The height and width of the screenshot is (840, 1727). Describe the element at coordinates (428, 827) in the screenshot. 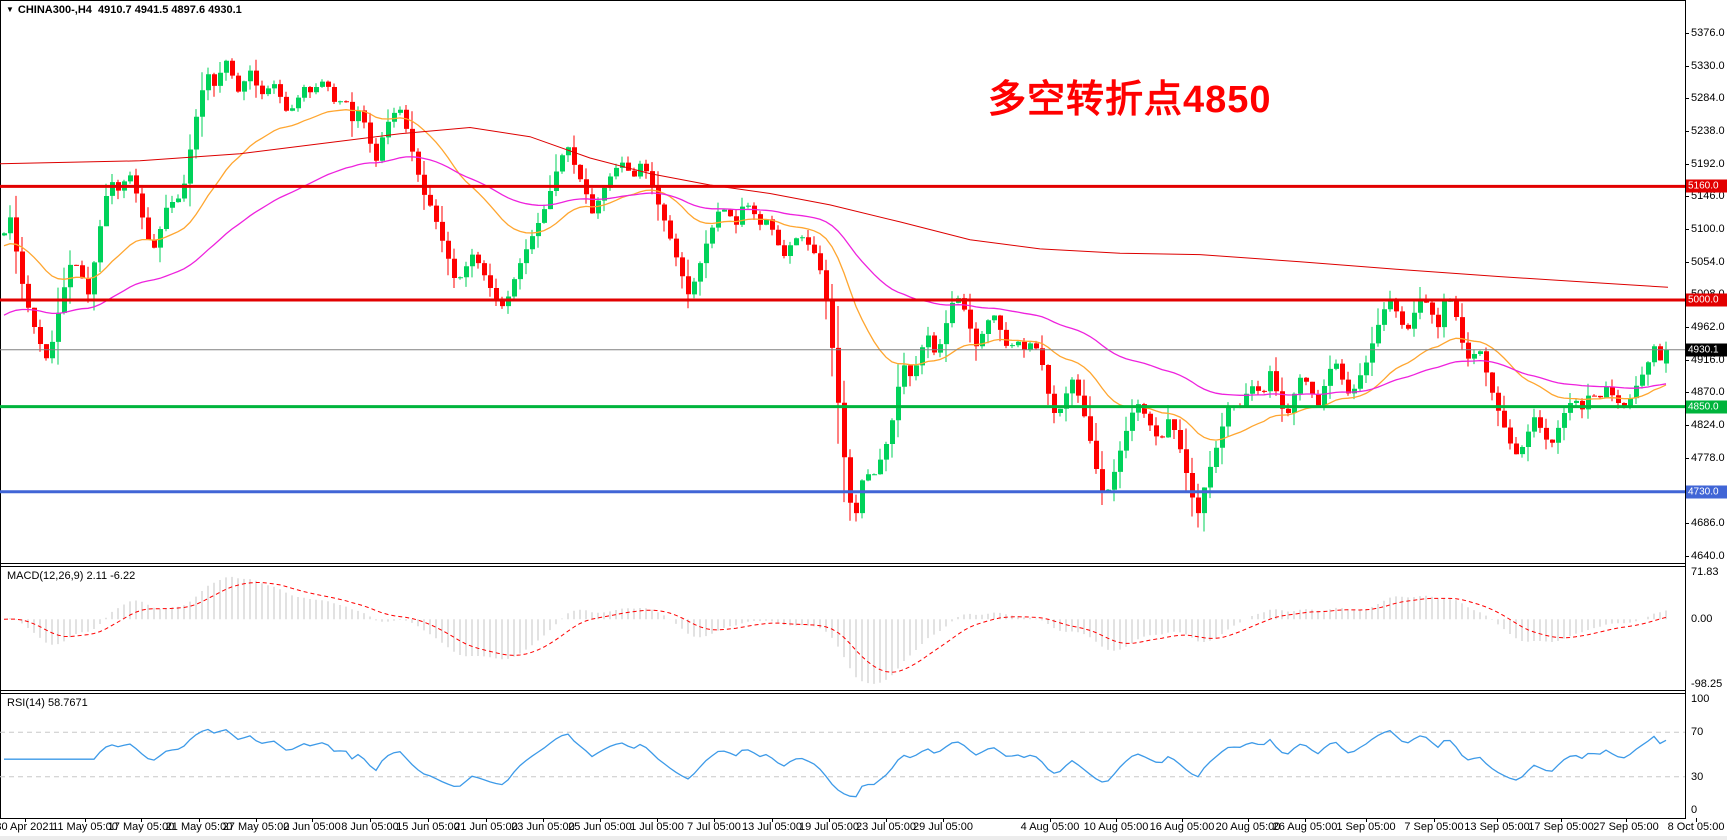

I see `time-tick-label: 15 Jun 05:00` at that location.